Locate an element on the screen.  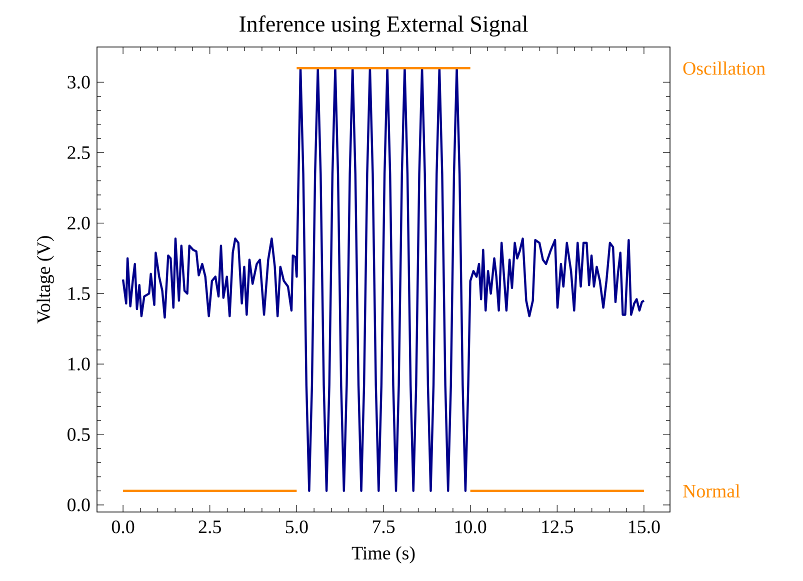
x-tick-label: 7.5 is located at coordinates (383, 527).